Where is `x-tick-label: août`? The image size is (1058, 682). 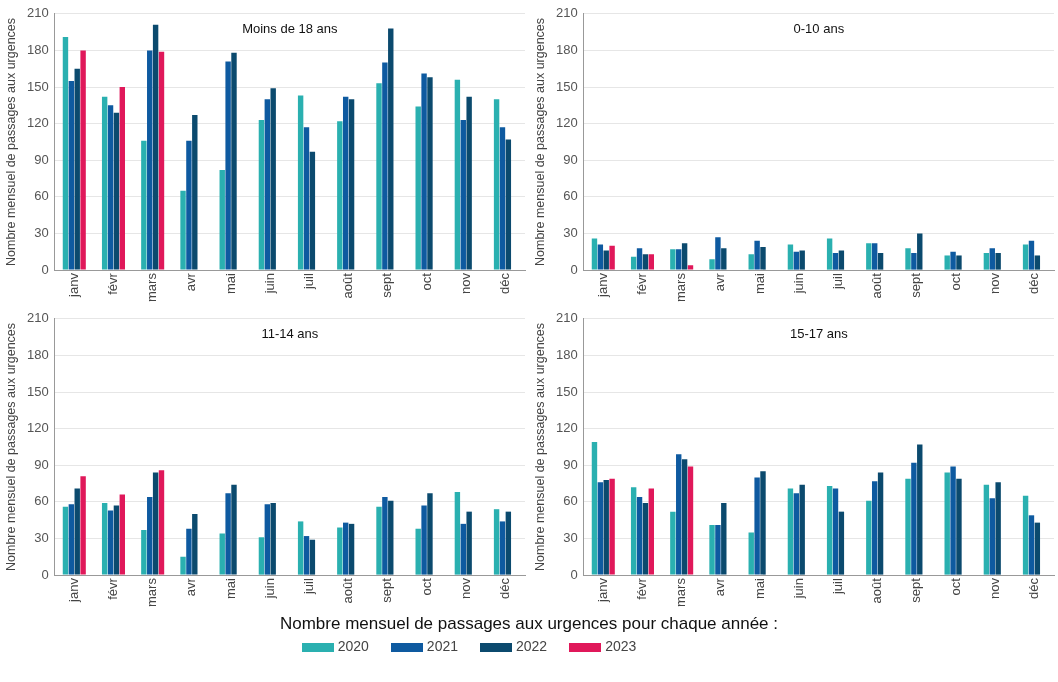
x-tick-label: août is located at coordinates (877, 285).